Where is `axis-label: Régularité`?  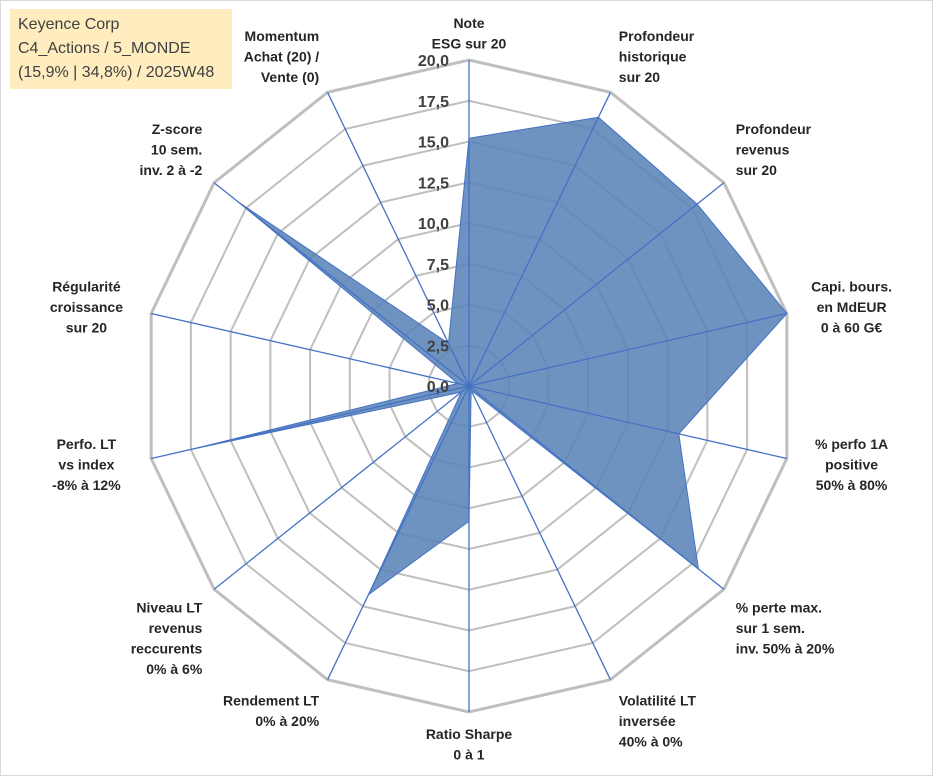 axis-label: Régularité is located at coordinates (86, 286).